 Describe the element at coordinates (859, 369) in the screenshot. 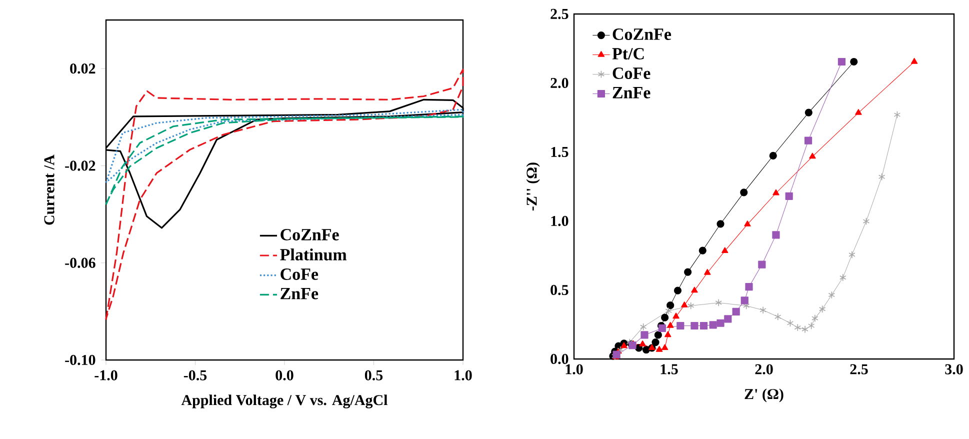

I see `x-tick-label: 2.5` at that location.